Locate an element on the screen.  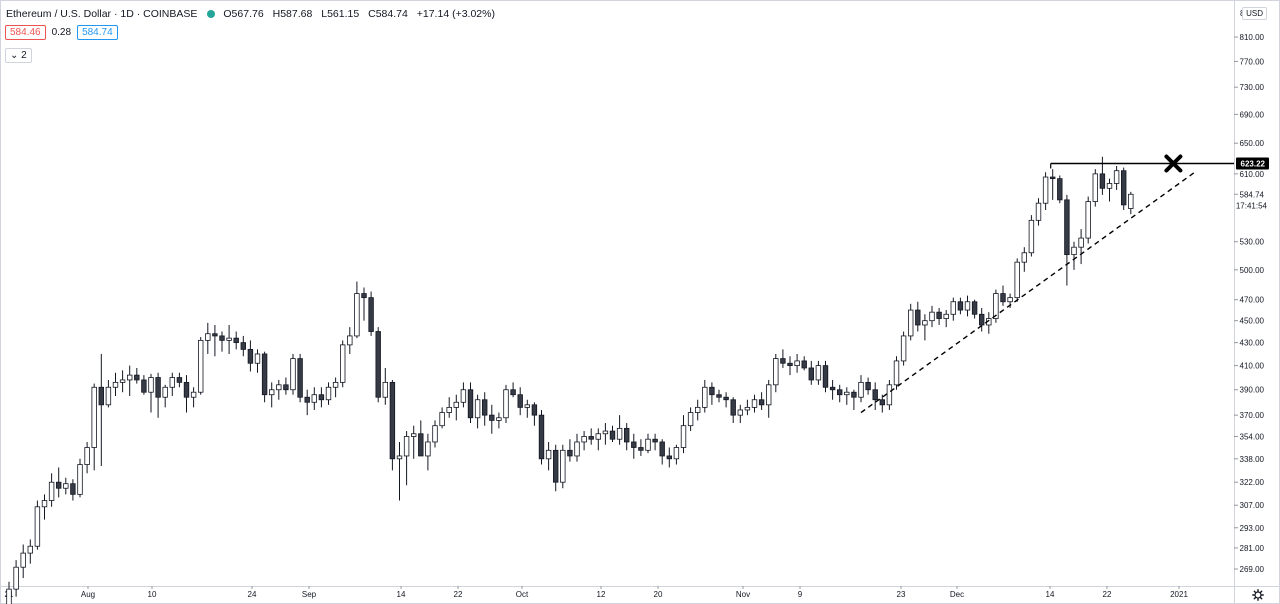
close-x-icon is located at coordinates (1173, 163).